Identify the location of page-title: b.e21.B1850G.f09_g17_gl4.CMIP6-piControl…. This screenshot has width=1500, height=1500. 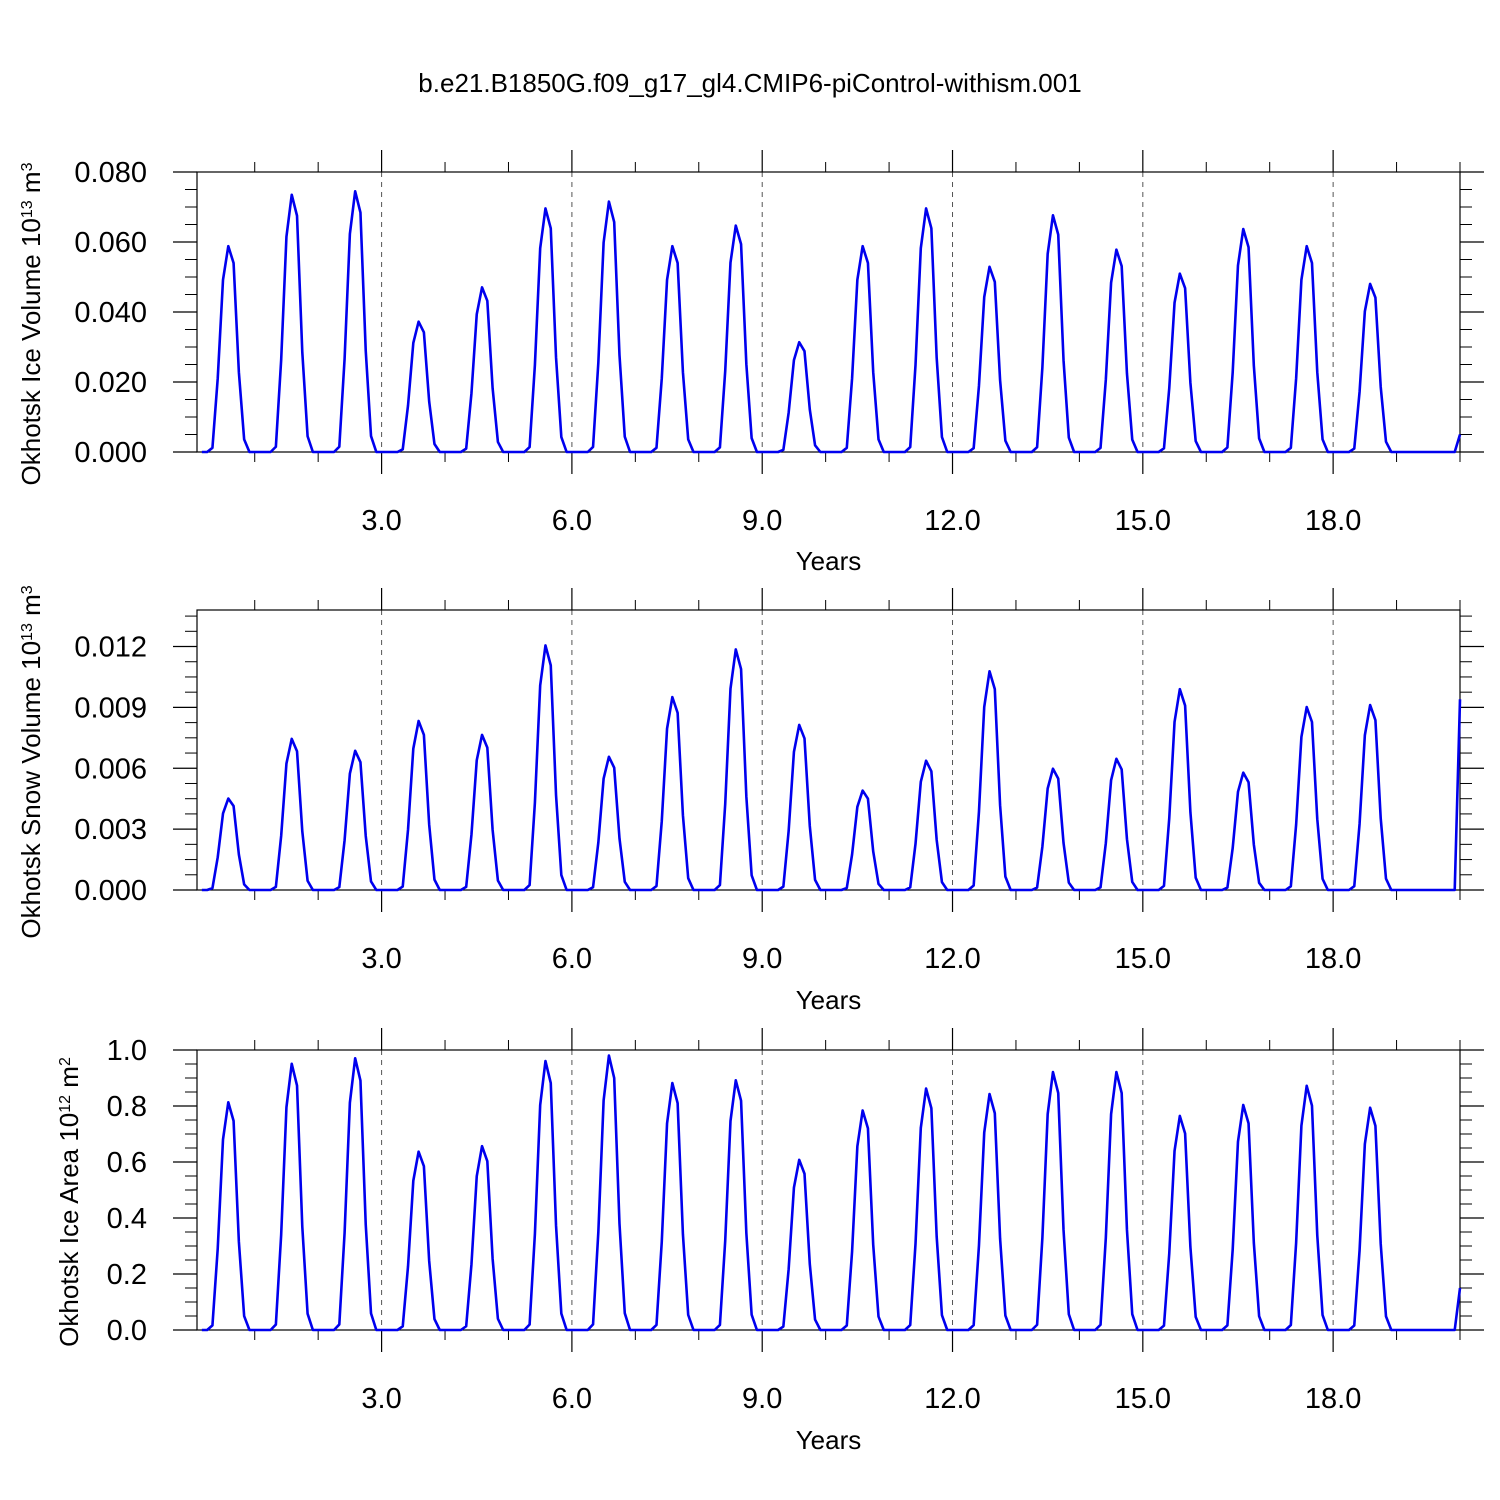
(750, 83).